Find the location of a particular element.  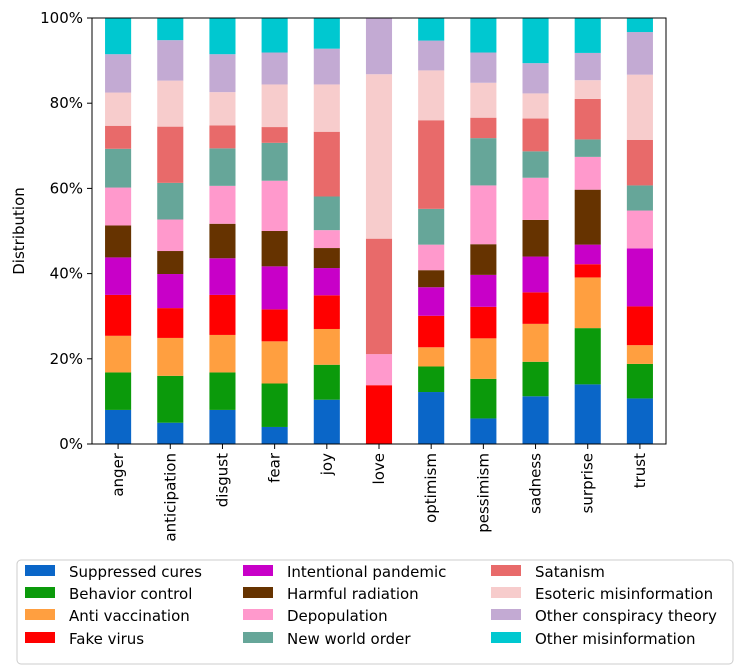

y-tick-label: 80% is located at coordinates (66, 103).